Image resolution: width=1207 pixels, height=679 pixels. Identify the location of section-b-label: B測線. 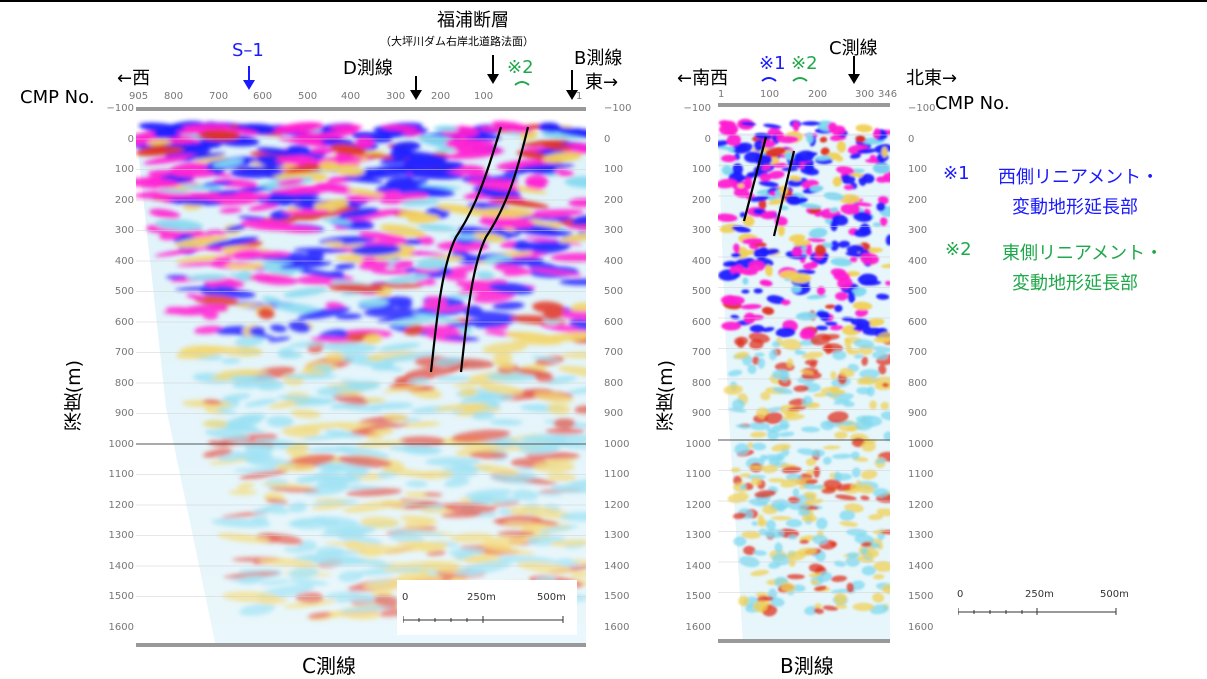
(807, 666).